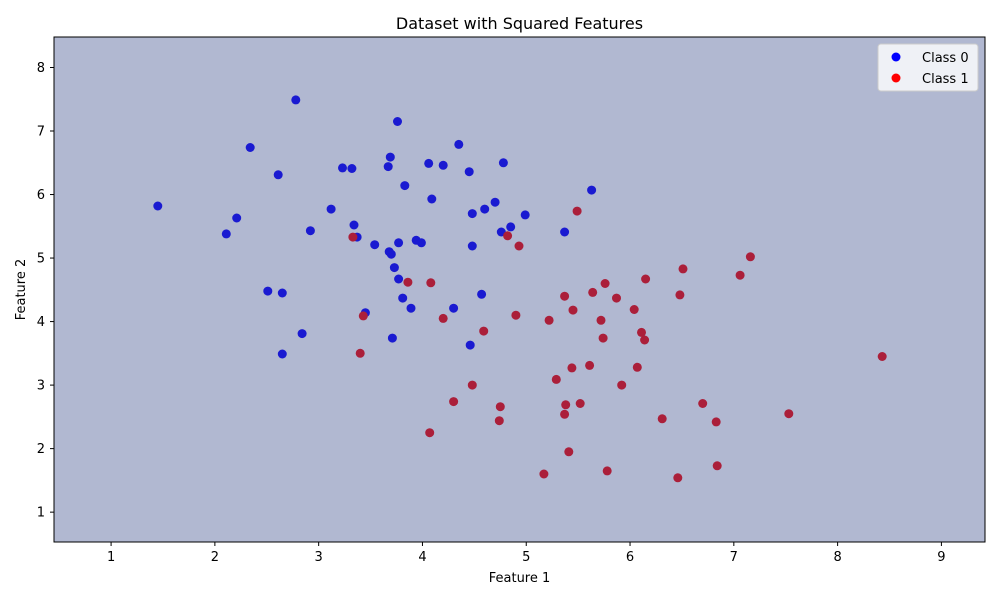 Image resolution: width=1000 pixels, height=600 pixels. I want to click on y-tick-label: 6, so click(41, 195).